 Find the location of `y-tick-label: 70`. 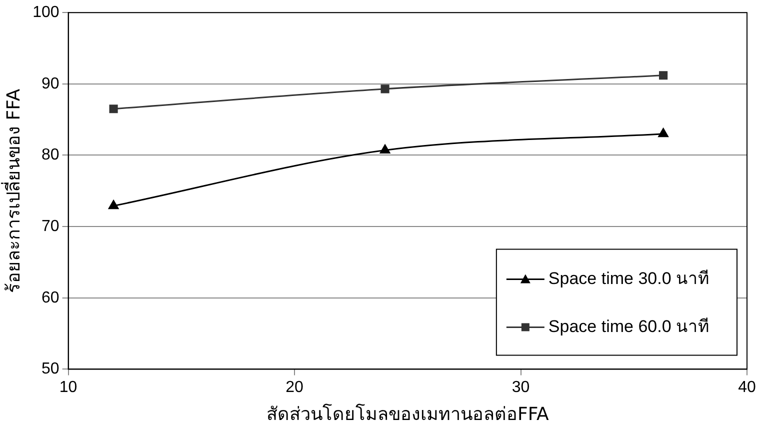

y-tick-label: 70 is located at coordinates (51, 226).